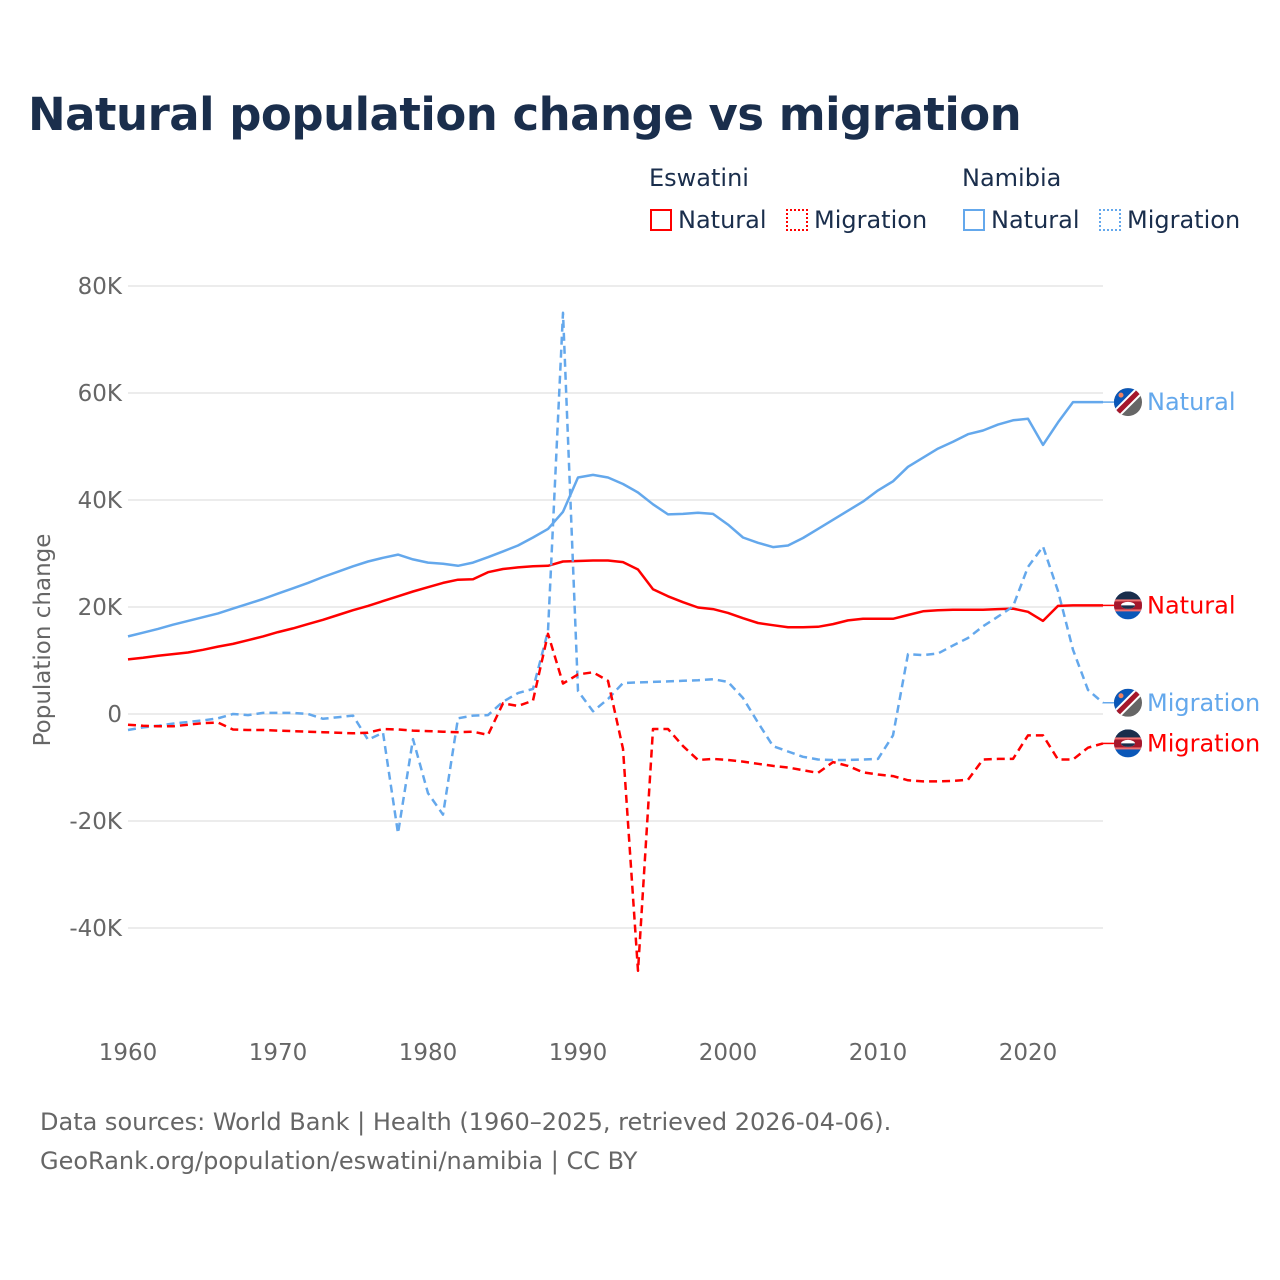 Image resolution: width=1280 pixels, height=1280 pixels. I want to click on y-axis-label: Population change, so click(43, 640).